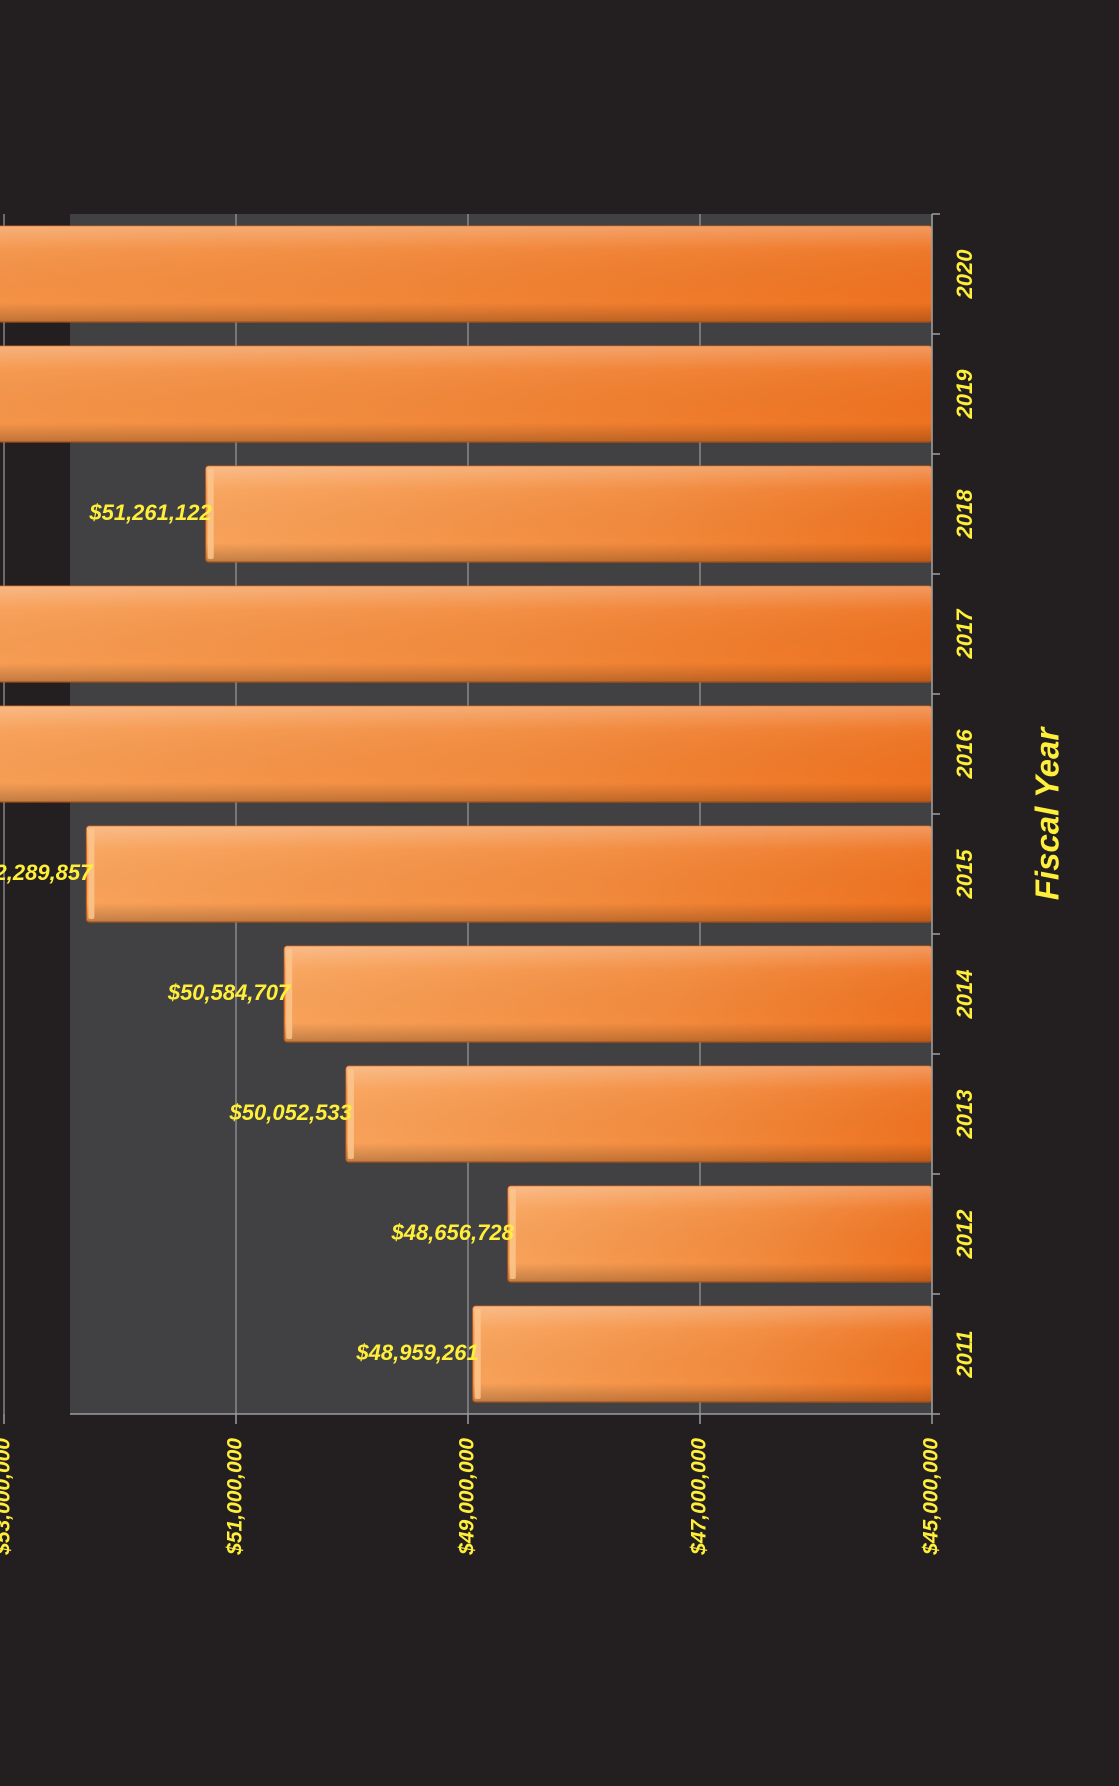  Describe the element at coordinates (964, 1234) in the screenshot. I see `category-label: 2012` at that location.